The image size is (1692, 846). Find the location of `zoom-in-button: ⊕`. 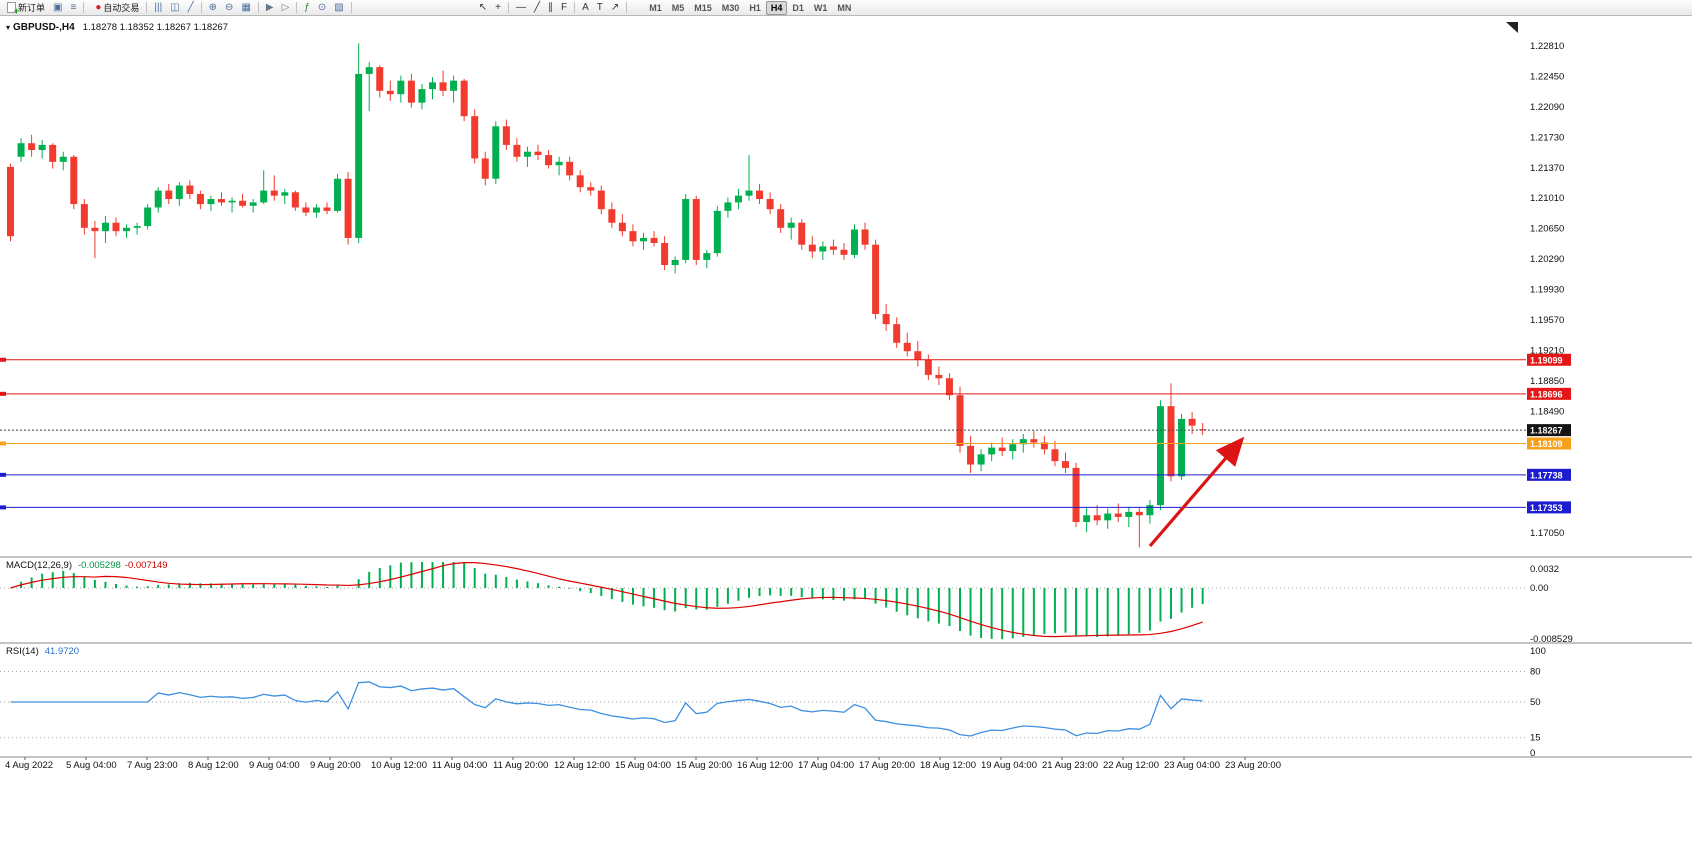

zoom-in-button: ⊕ is located at coordinates (213, 8).